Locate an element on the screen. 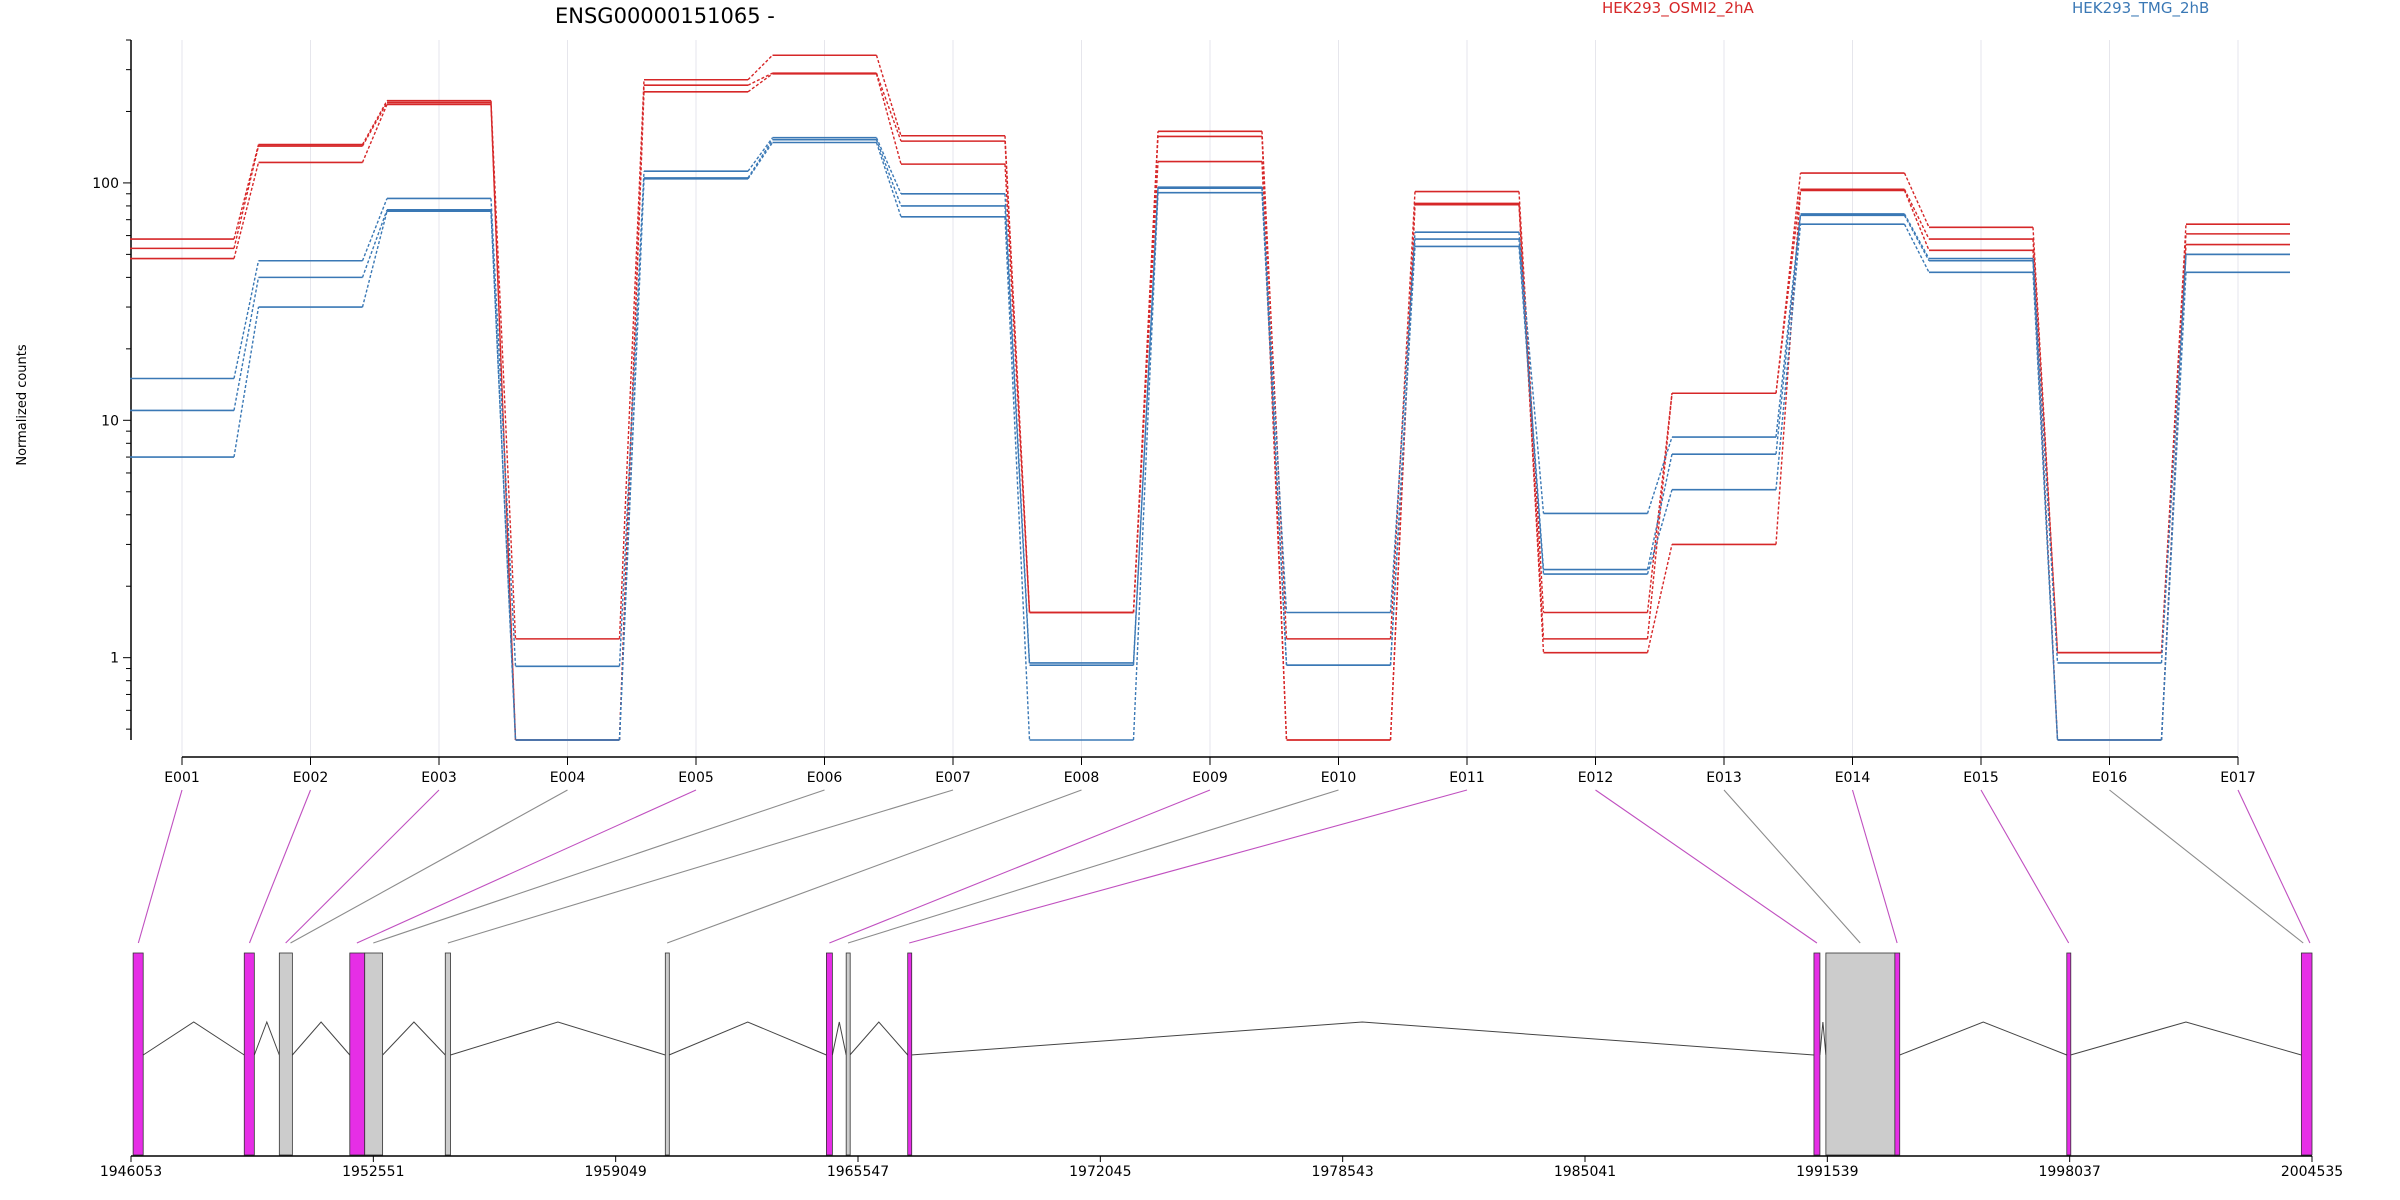 This screenshot has height=1200, width=2400. connector-e003 is located at coordinates (362, 866).